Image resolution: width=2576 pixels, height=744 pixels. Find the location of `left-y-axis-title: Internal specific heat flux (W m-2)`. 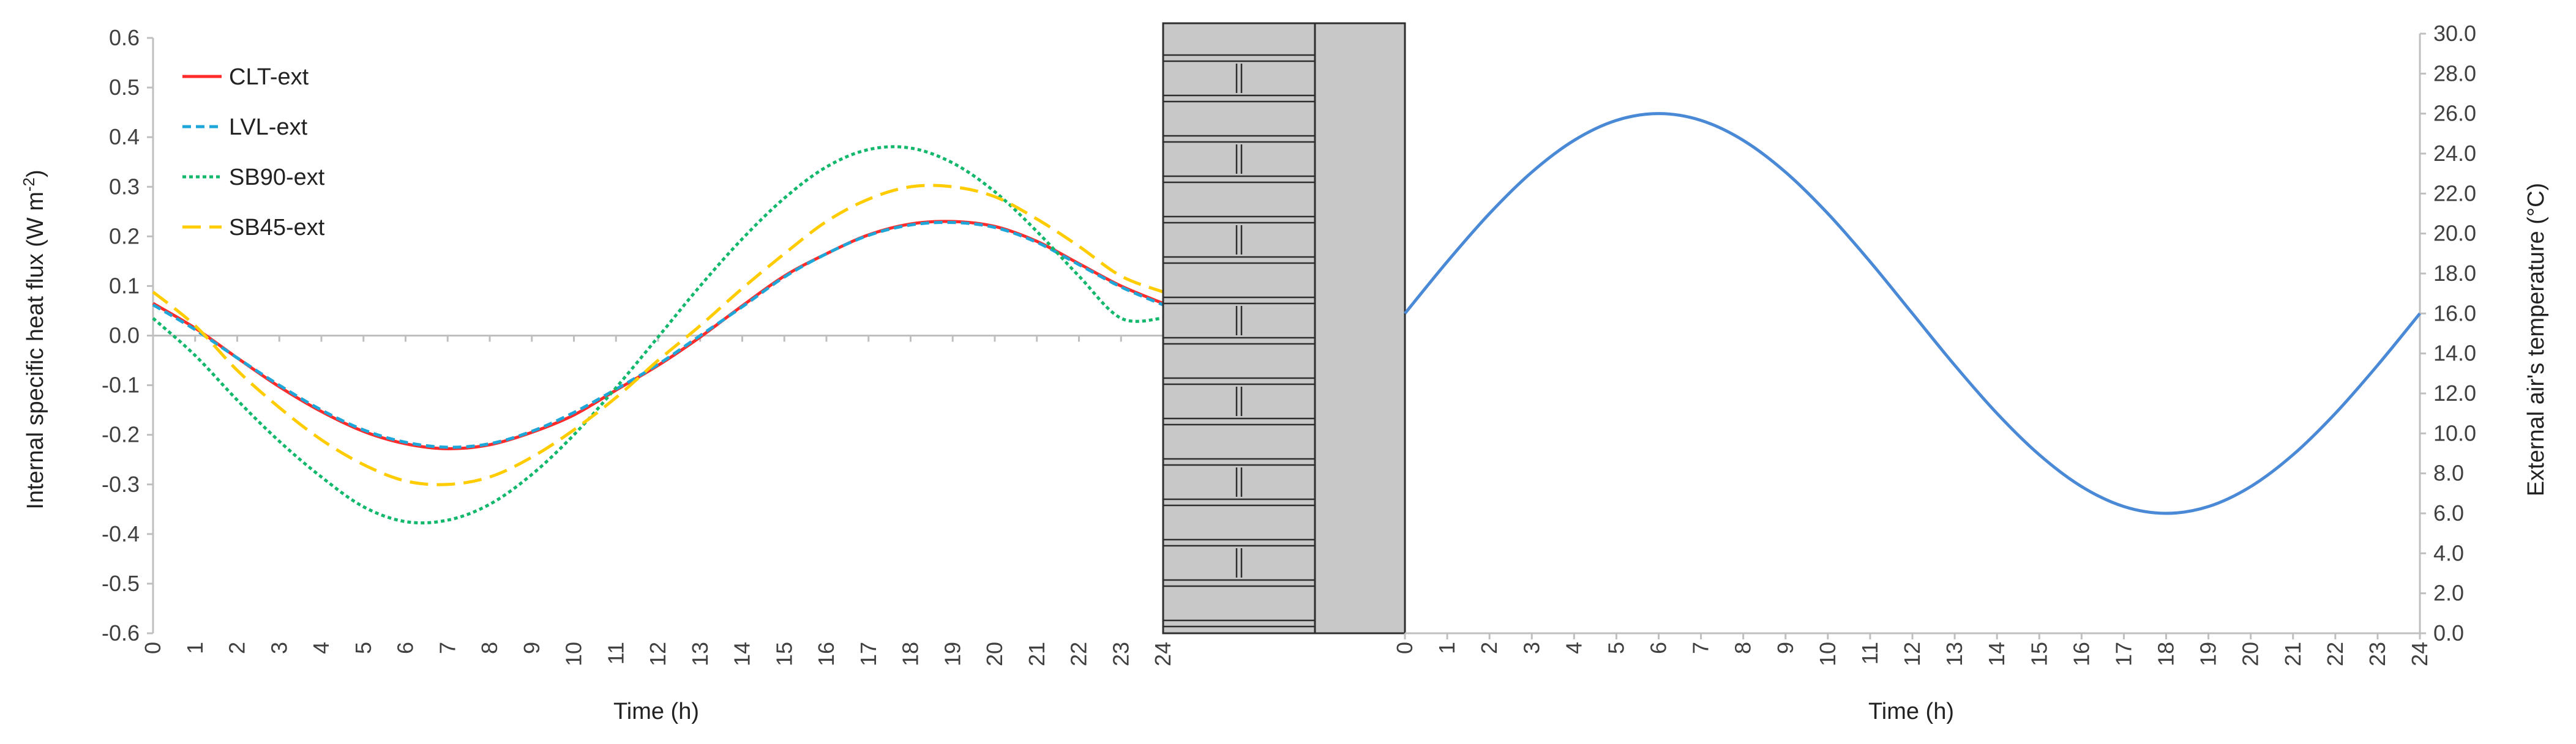

left-y-axis-title: Internal specific heat flux (W m-2) is located at coordinates (34, 339).